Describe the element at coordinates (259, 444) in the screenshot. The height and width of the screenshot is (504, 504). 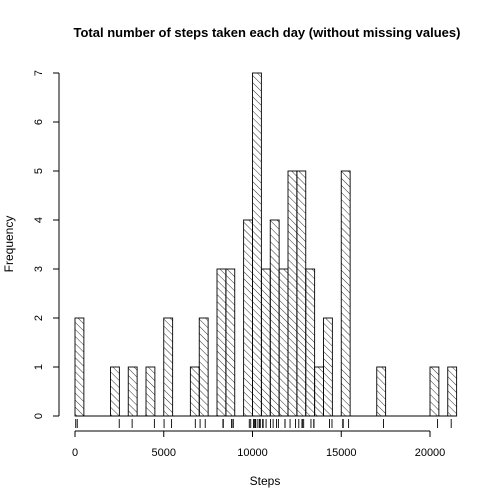
I see `x-axis: 0 5000 10000 15000 20000` at that location.